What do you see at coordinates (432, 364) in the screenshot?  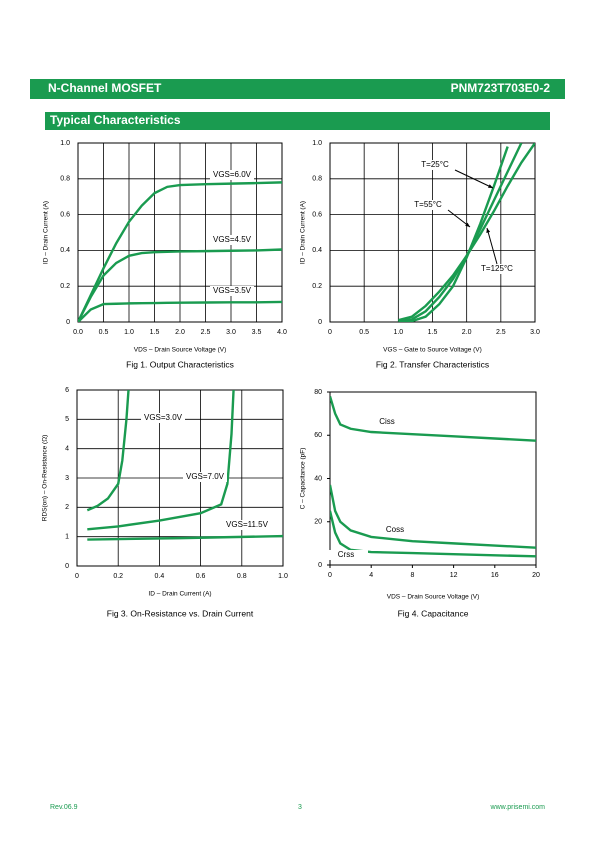 I see `figure-caption: Fig 2. Transfer Characteristics` at bounding box center [432, 364].